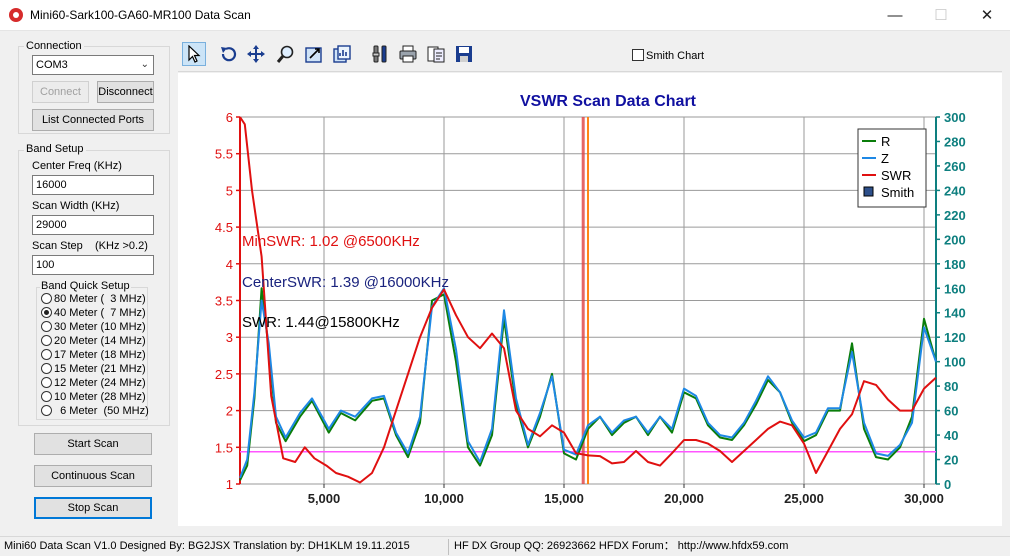 The width and height of the screenshot is (1010, 556). I want to click on start-scan-button: Start Scan, so click(93, 444).